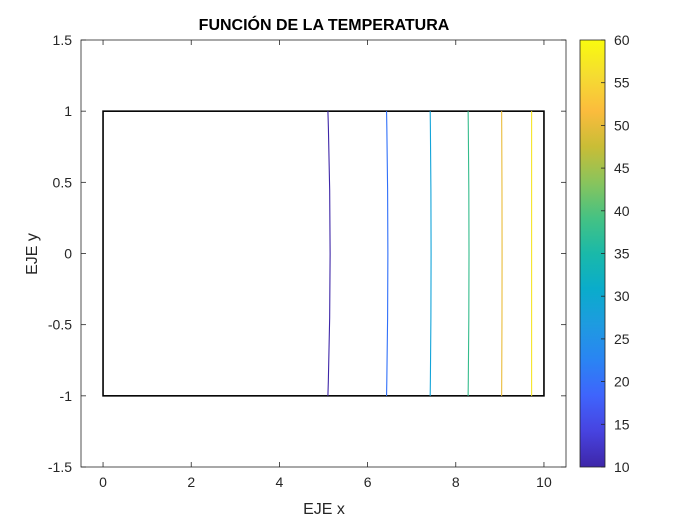  What do you see at coordinates (622, 83) in the screenshot?
I see `colorbar-tick-label: 55` at bounding box center [622, 83].